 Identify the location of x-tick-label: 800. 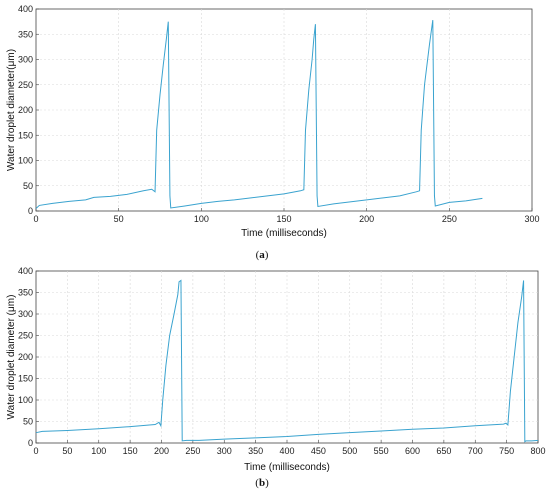
(537, 451).